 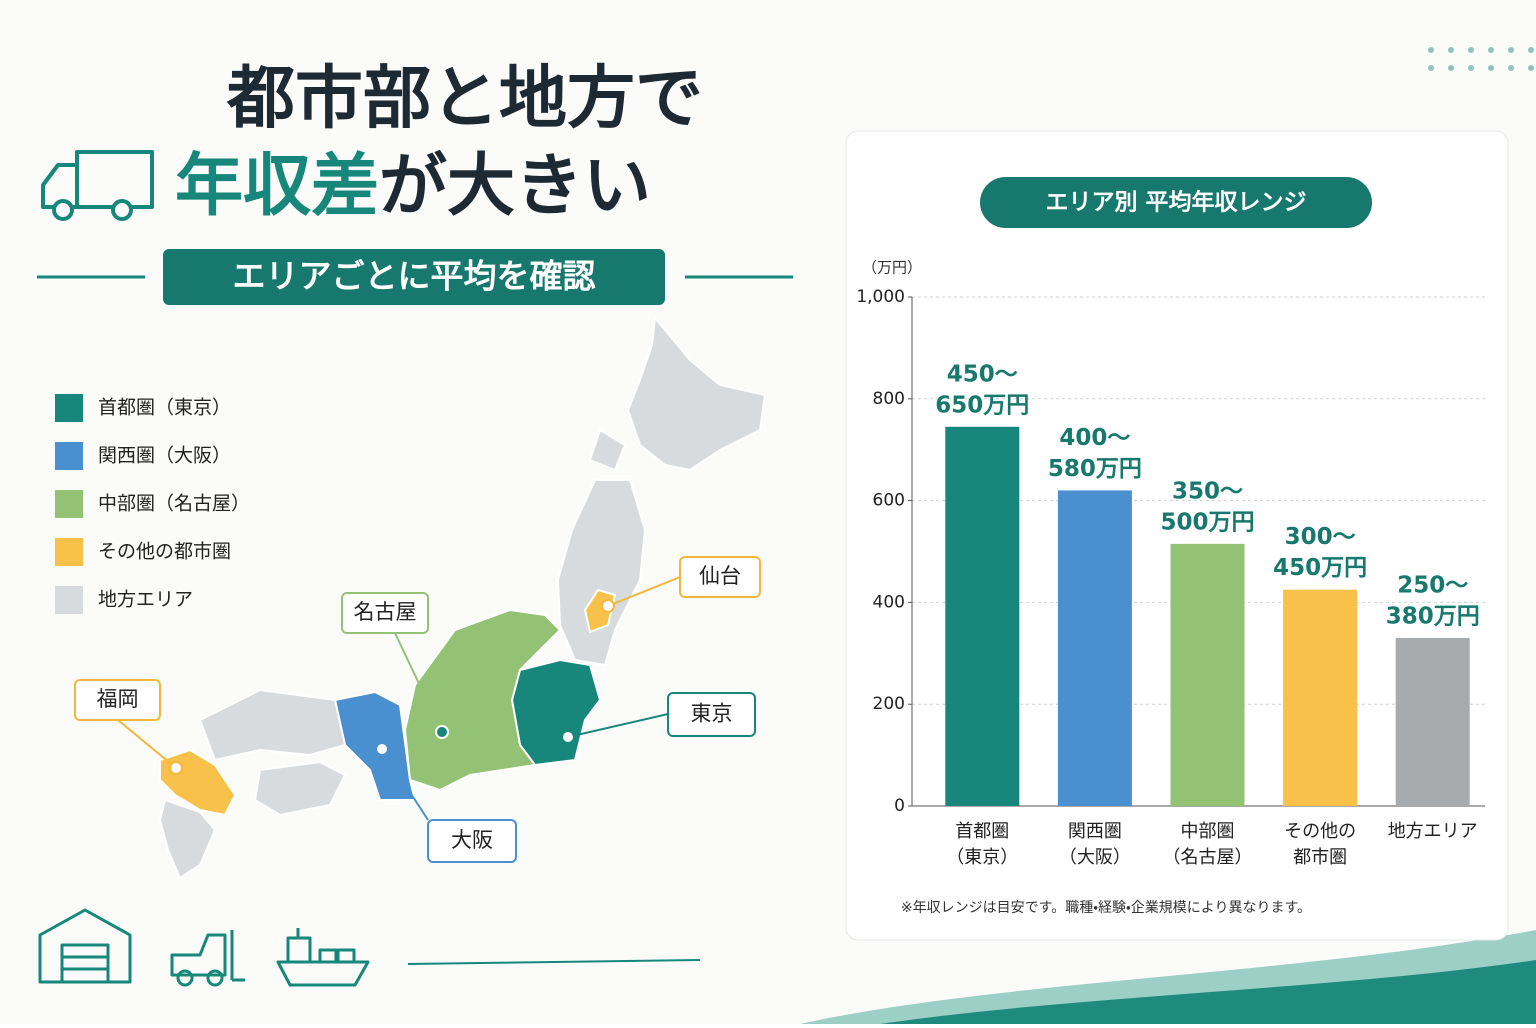 What do you see at coordinates (164, 456) in the screenshot?
I see `legend-label: 関西圏（大阪）` at bounding box center [164, 456].